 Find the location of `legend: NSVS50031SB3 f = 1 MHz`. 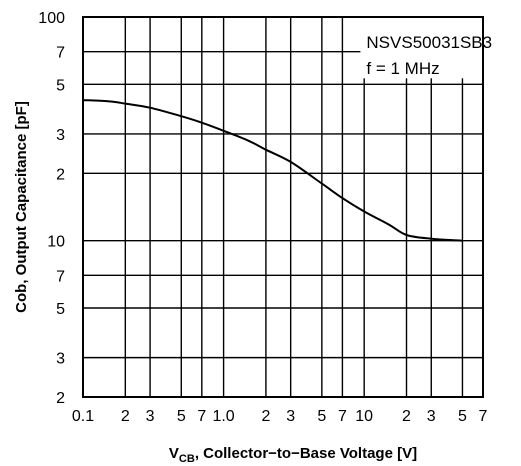

legend: NSVS50031SB3 f = 1 MHz is located at coordinates (426, 48).